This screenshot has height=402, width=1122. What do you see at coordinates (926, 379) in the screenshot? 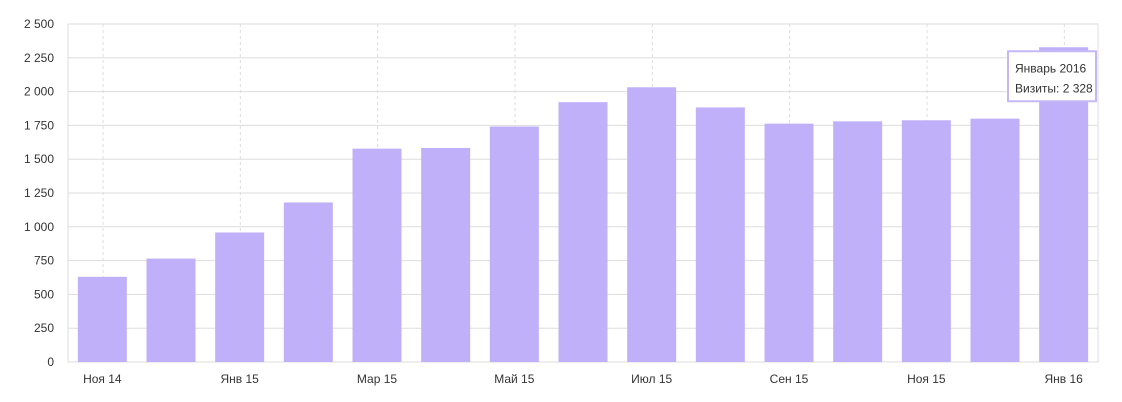
I see `x-tick-label: Ноя 15` at bounding box center [926, 379].